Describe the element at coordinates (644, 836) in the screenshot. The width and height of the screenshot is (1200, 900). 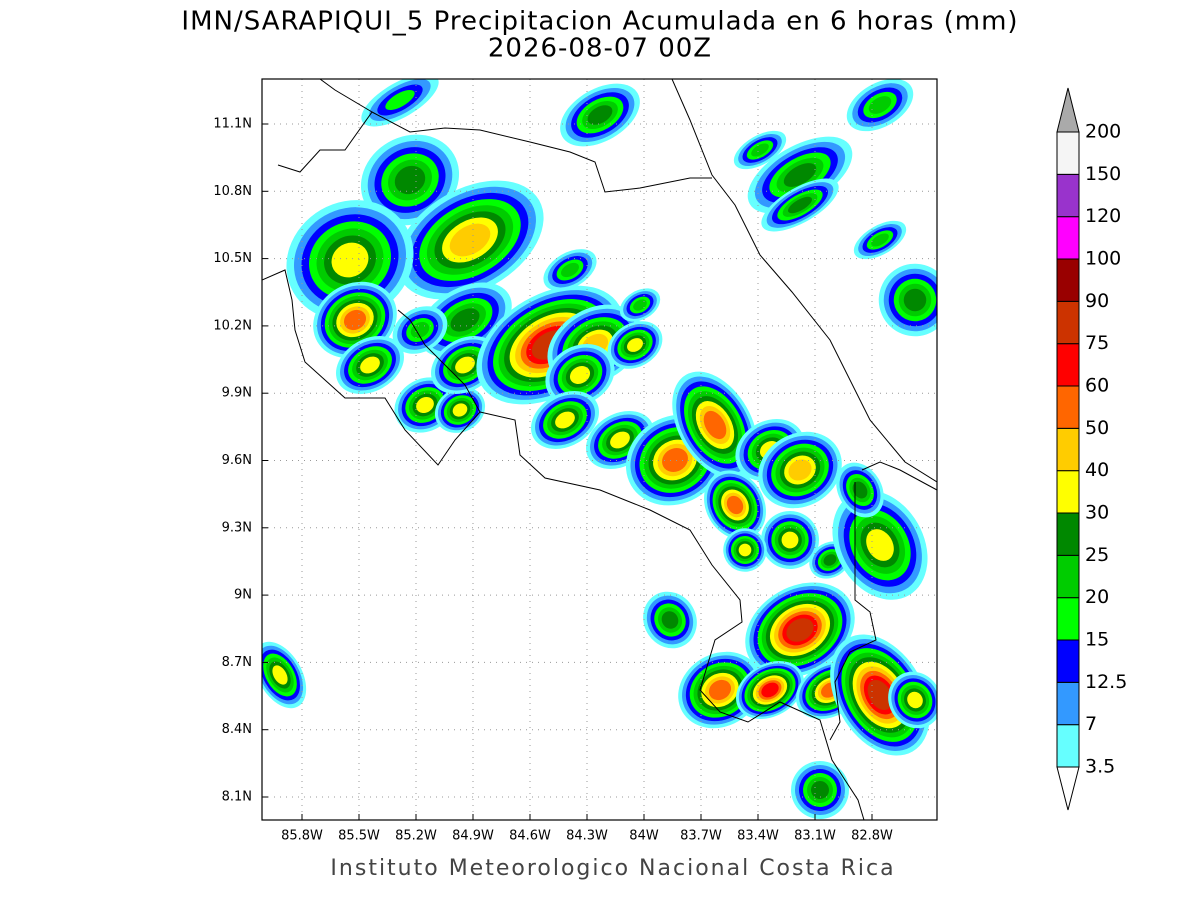
I see `x-tick-label: 84W` at that location.